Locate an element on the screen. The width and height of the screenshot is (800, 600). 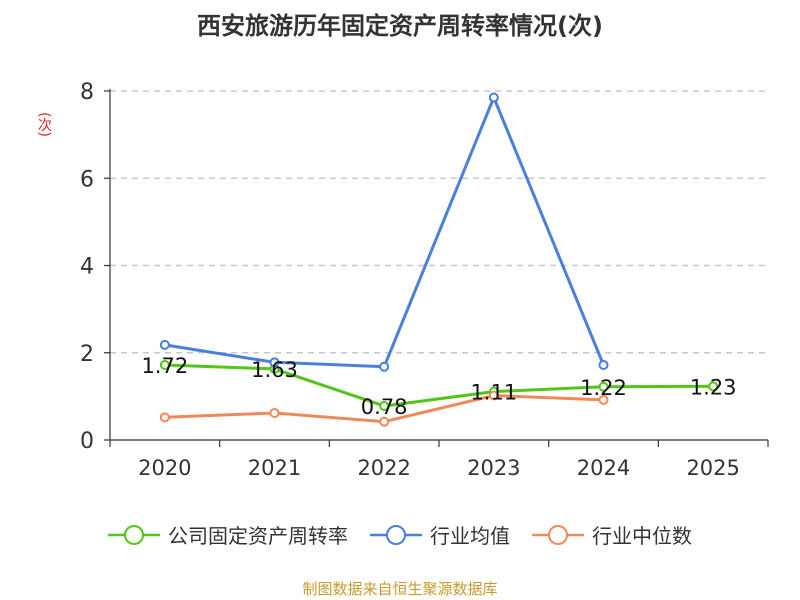
data-label: 1.23 is located at coordinates (713, 387).